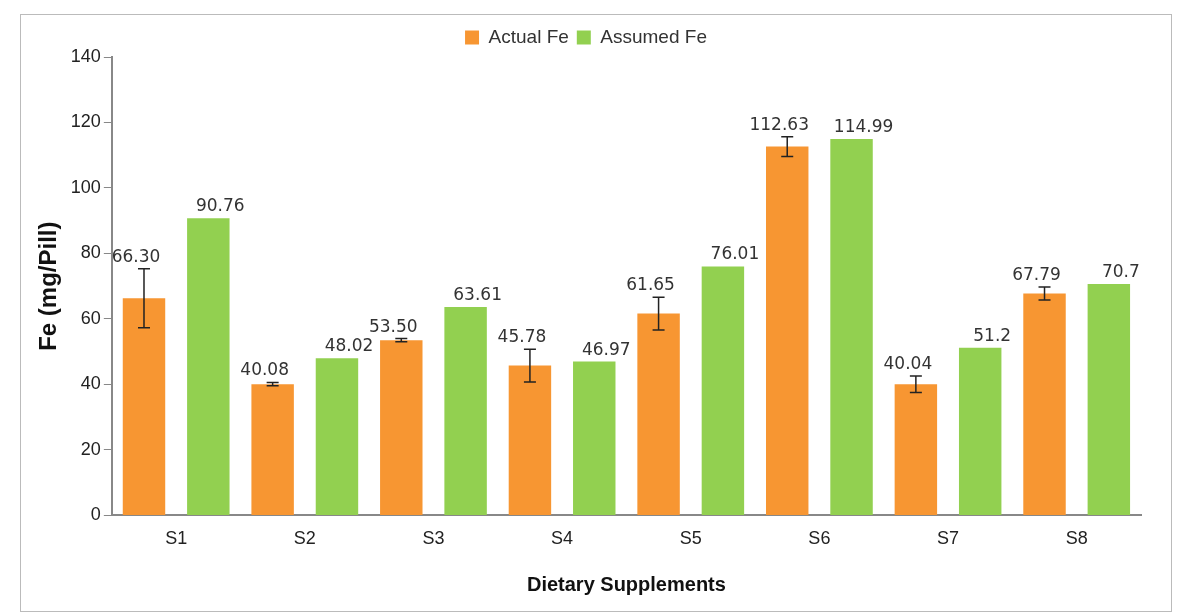 Image resolution: width=1177 pixels, height=614 pixels. I want to click on data-label: 40.04, so click(908, 363).